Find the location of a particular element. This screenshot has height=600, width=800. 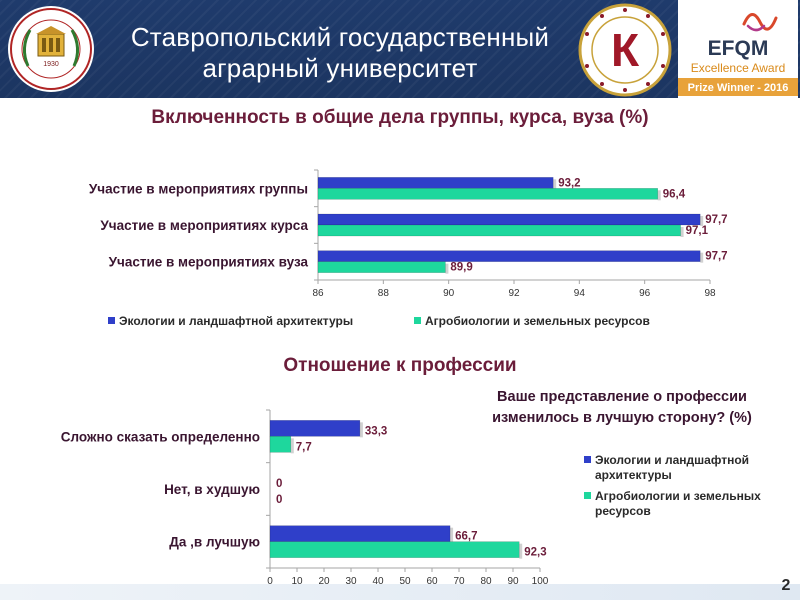

x-tick-label: 92 is located at coordinates (514, 293).